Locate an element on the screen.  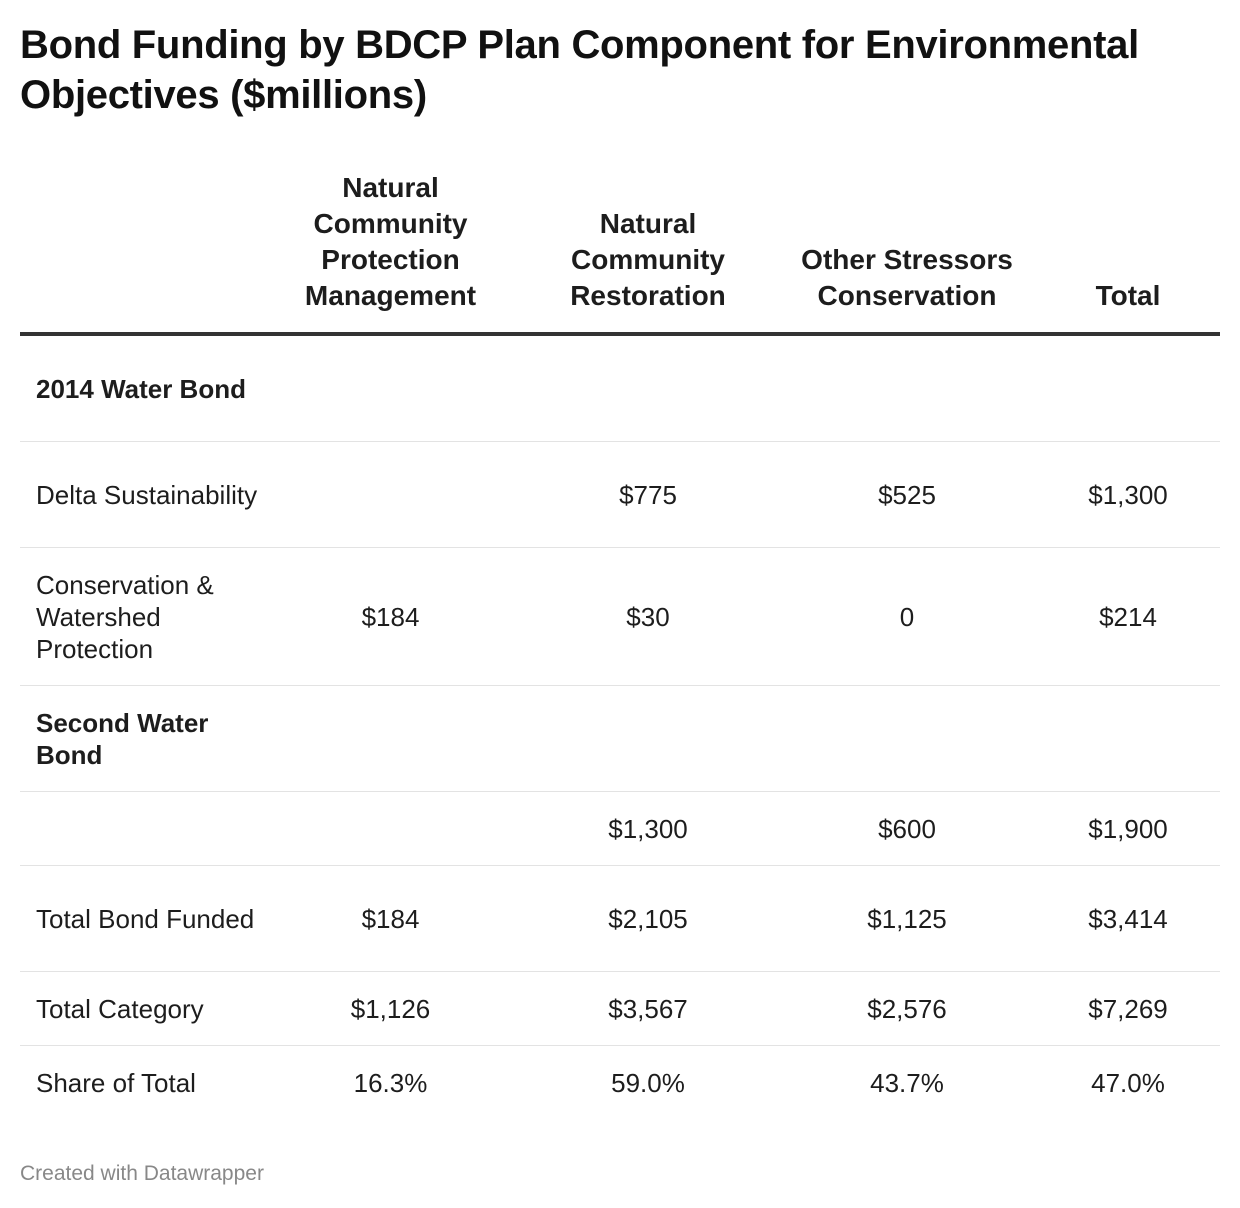
table-cell: $600 is located at coordinates (907, 828).